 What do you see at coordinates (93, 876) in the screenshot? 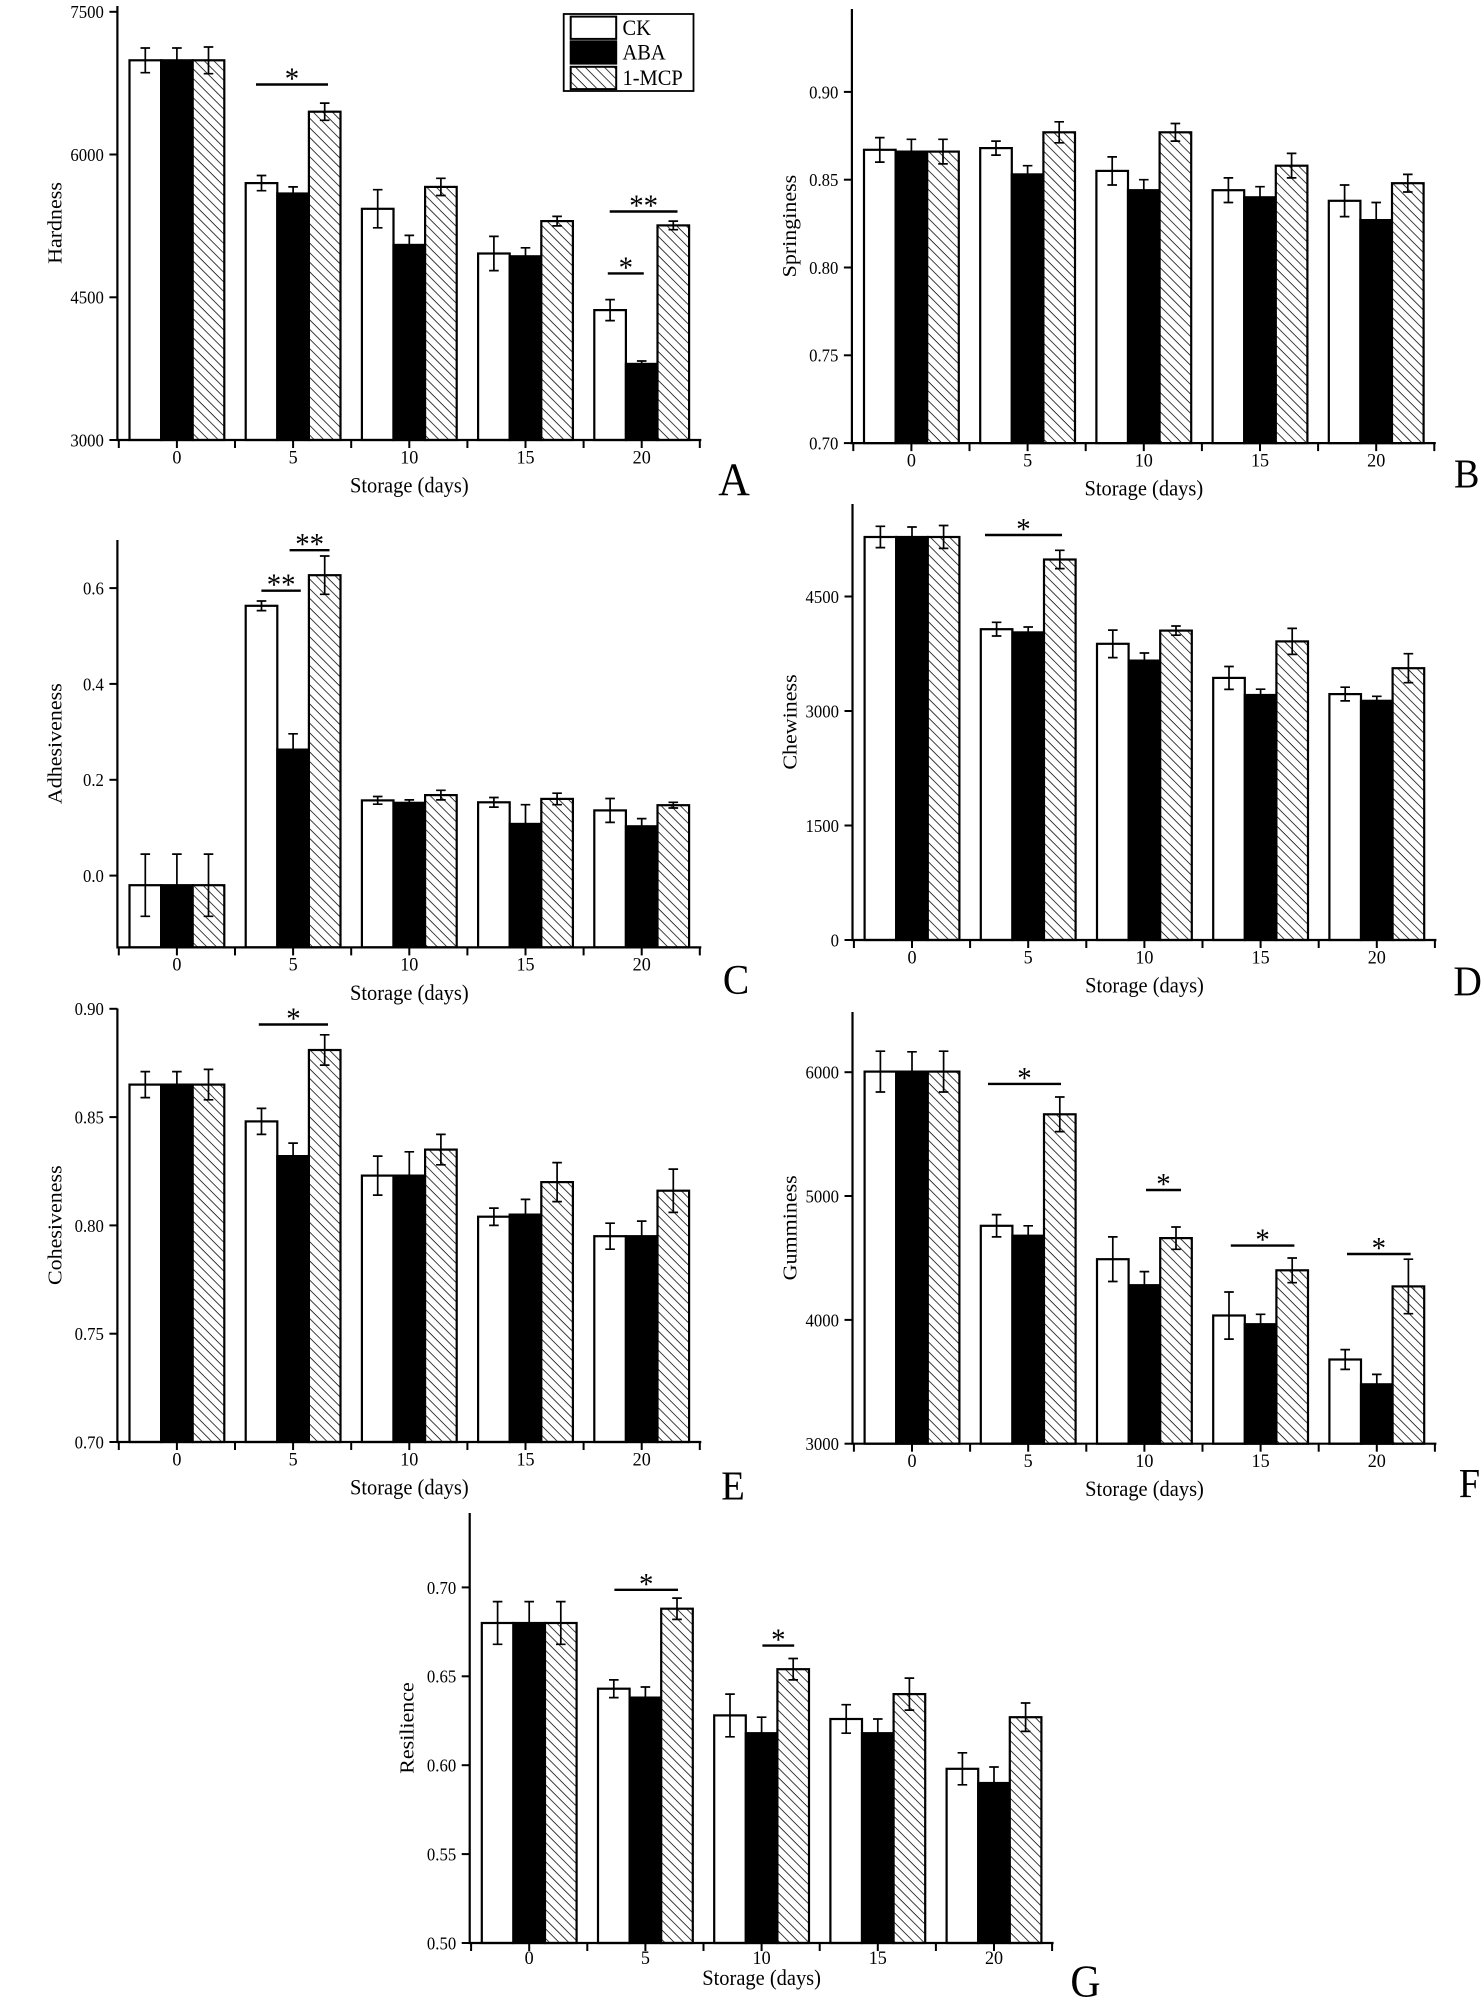
I see `svg-text: 0.0` at bounding box center [93, 876].